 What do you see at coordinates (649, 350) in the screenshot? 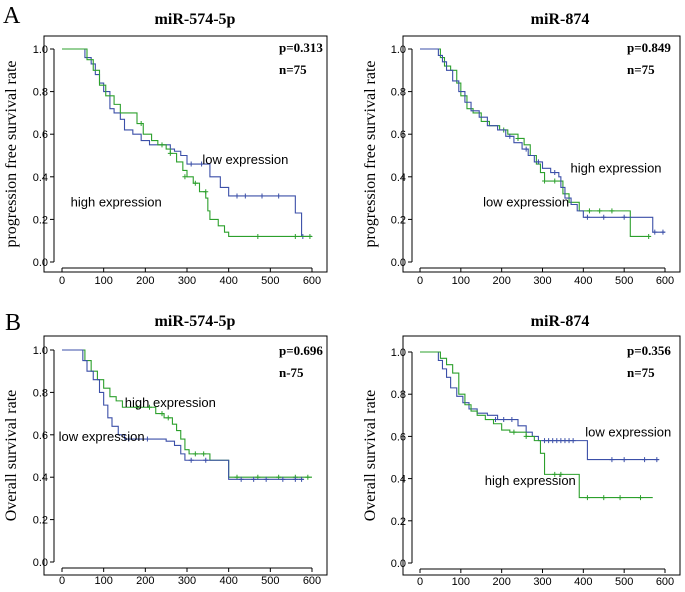
I see `chart-4-stat-1: p=0.356` at bounding box center [649, 350].